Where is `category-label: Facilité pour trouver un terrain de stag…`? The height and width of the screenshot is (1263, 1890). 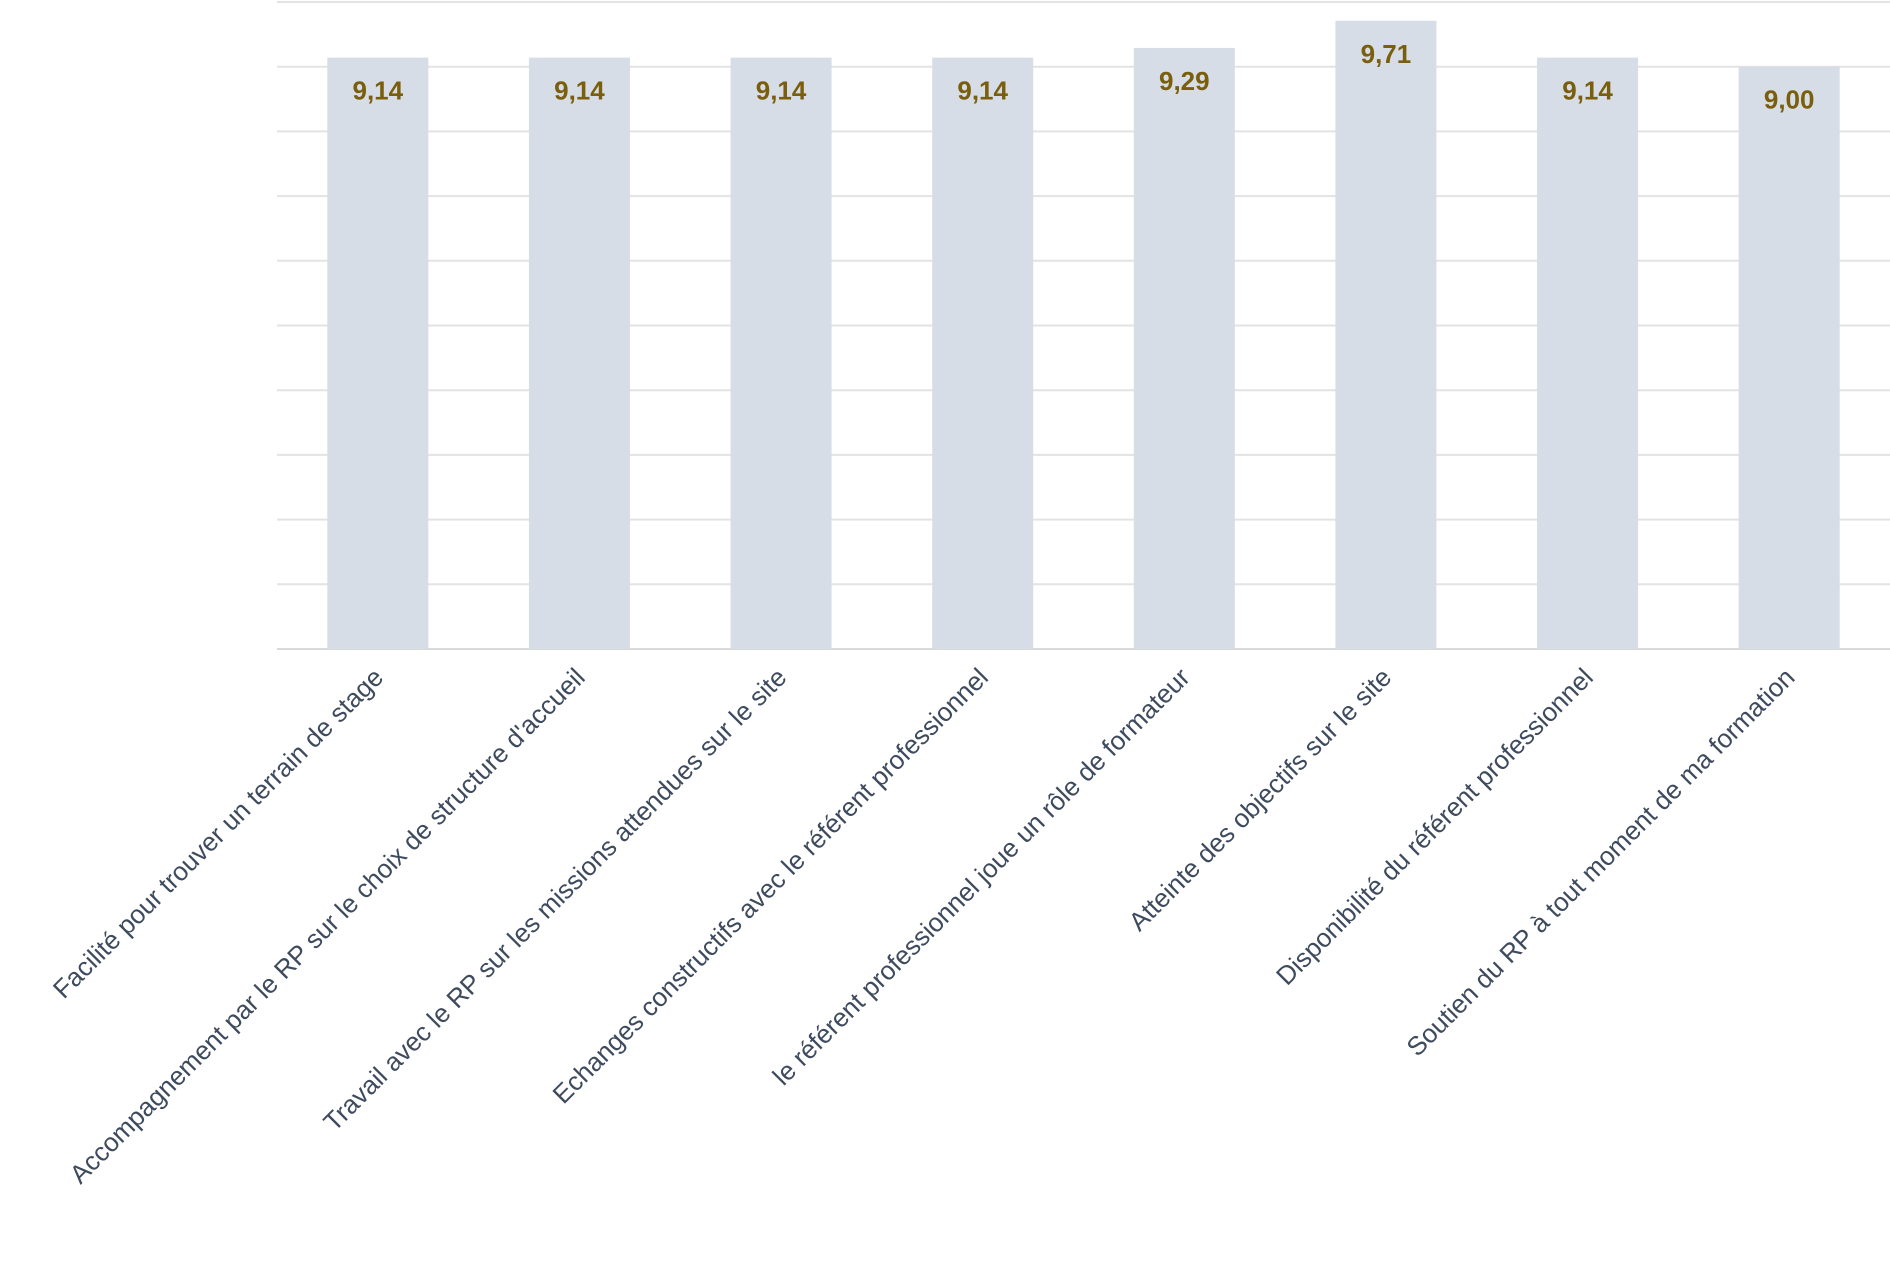 category-label: Facilité pour trouver un terrain de stag… is located at coordinates (218, 833).